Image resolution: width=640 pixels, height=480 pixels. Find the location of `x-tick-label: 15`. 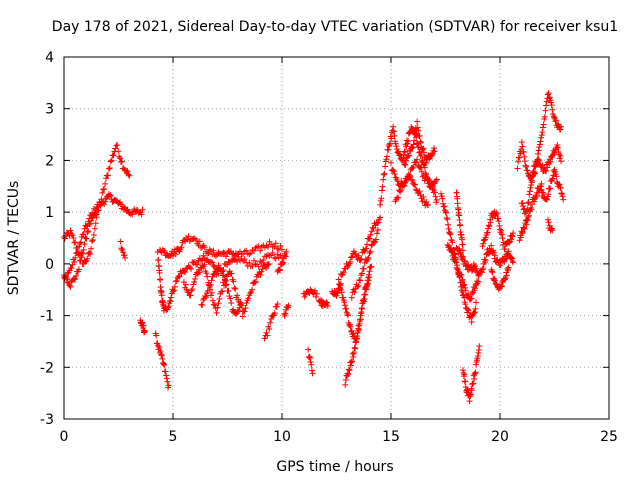

x-tick-label: 15 is located at coordinates (391, 437).